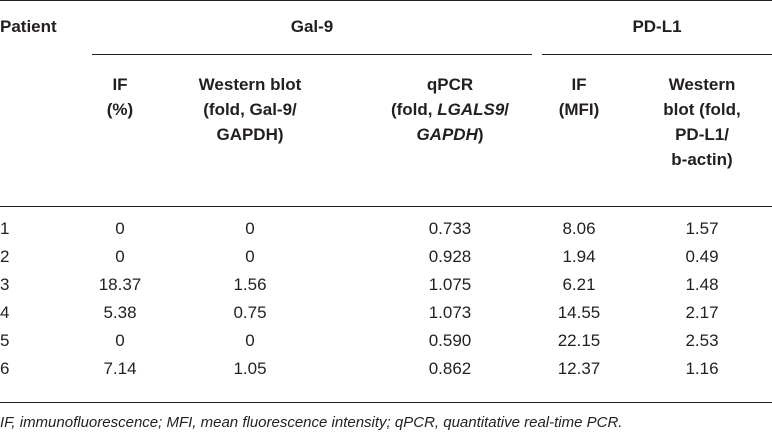  What do you see at coordinates (5, 340) in the screenshot?
I see `cell-patient: 5` at bounding box center [5, 340].